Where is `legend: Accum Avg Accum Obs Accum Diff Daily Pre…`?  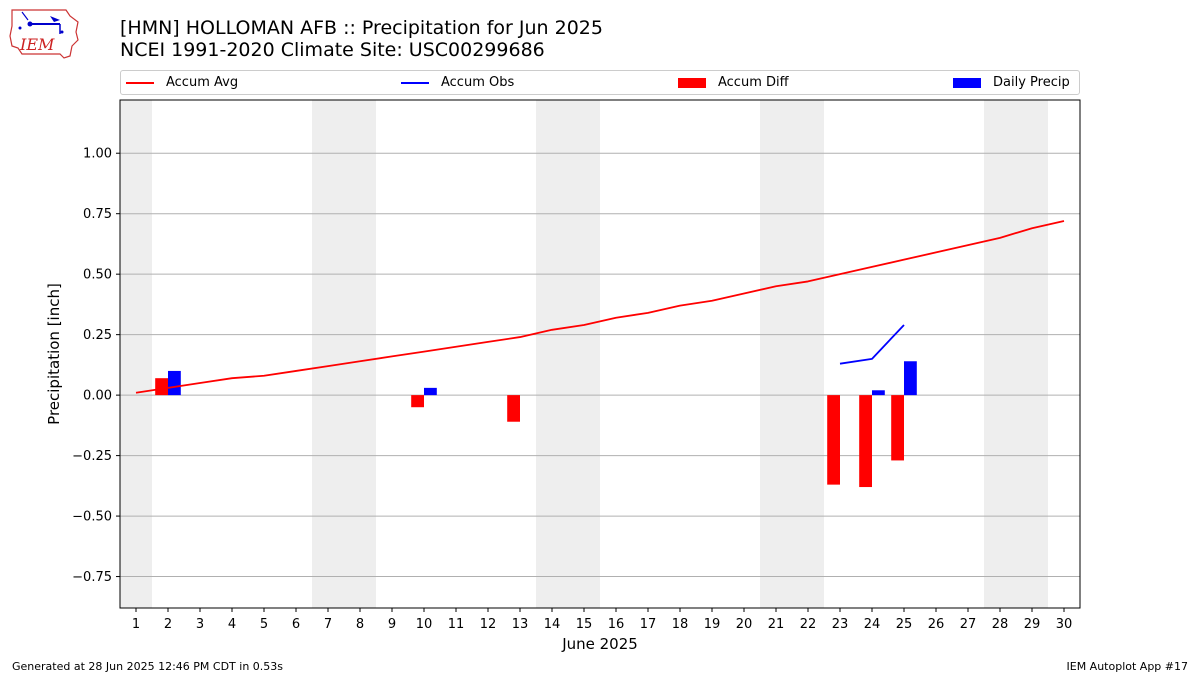
legend: Accum Avg Accum Obs Accum Diff Daily Pre… is located at coordinates (600, 82).